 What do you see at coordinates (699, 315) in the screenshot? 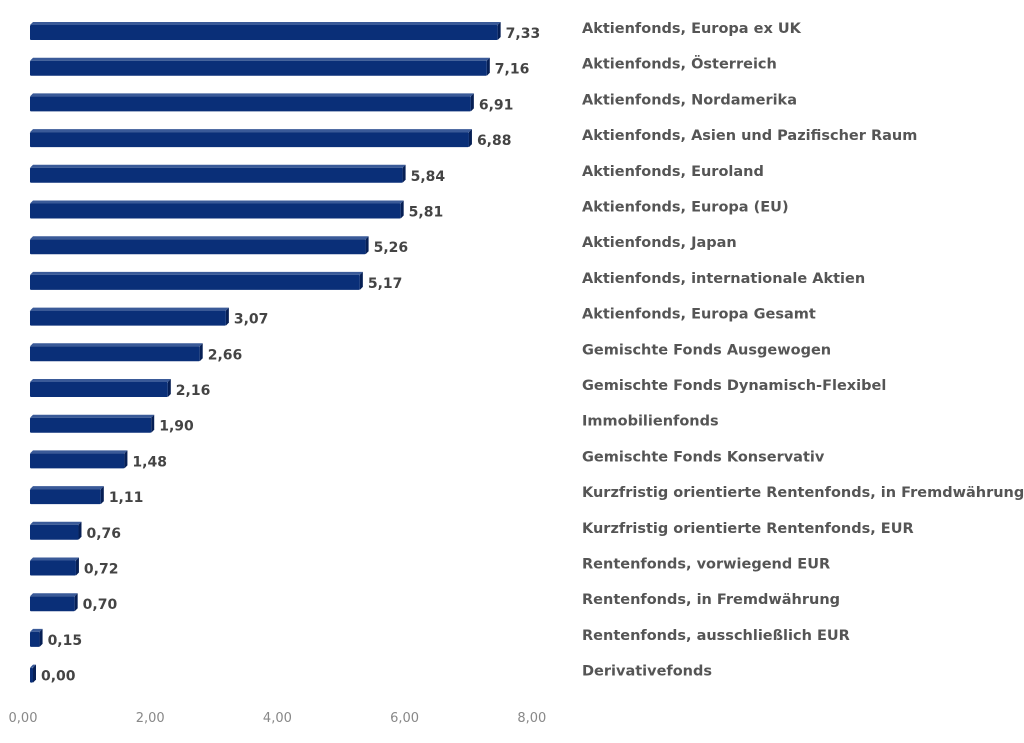
I see `category-label: Aktienfonds, Europa Gesamt` at bounding box center [699, 315].